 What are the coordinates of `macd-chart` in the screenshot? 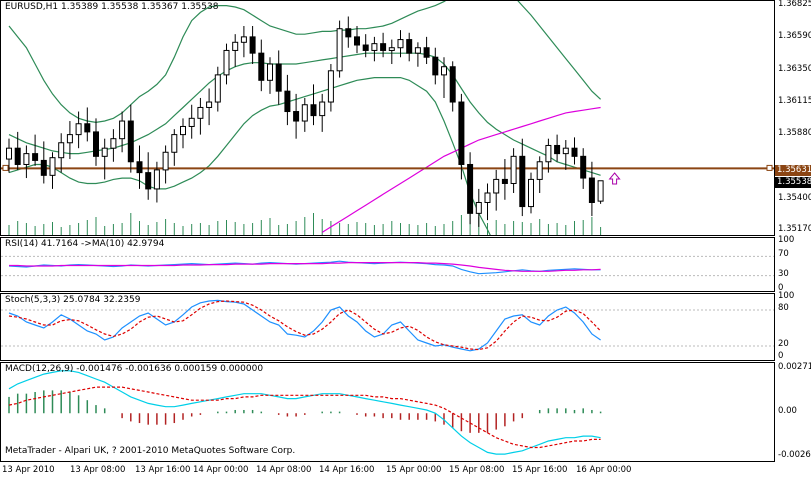 It's located at (305, 412).